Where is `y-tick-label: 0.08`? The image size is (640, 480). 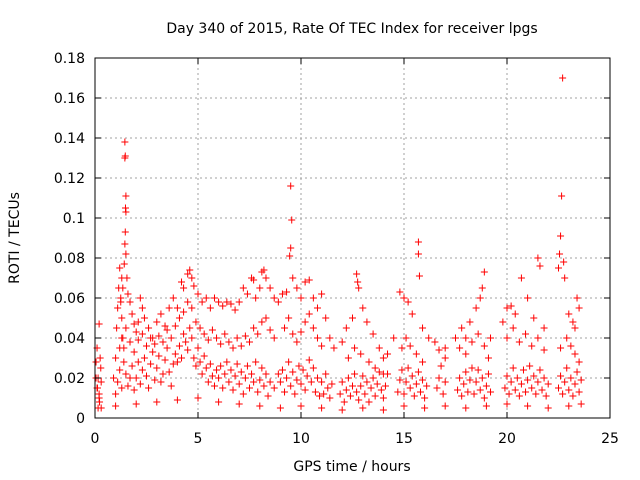
y-tick-label: 0.08 is located at coordinates (69, 259).